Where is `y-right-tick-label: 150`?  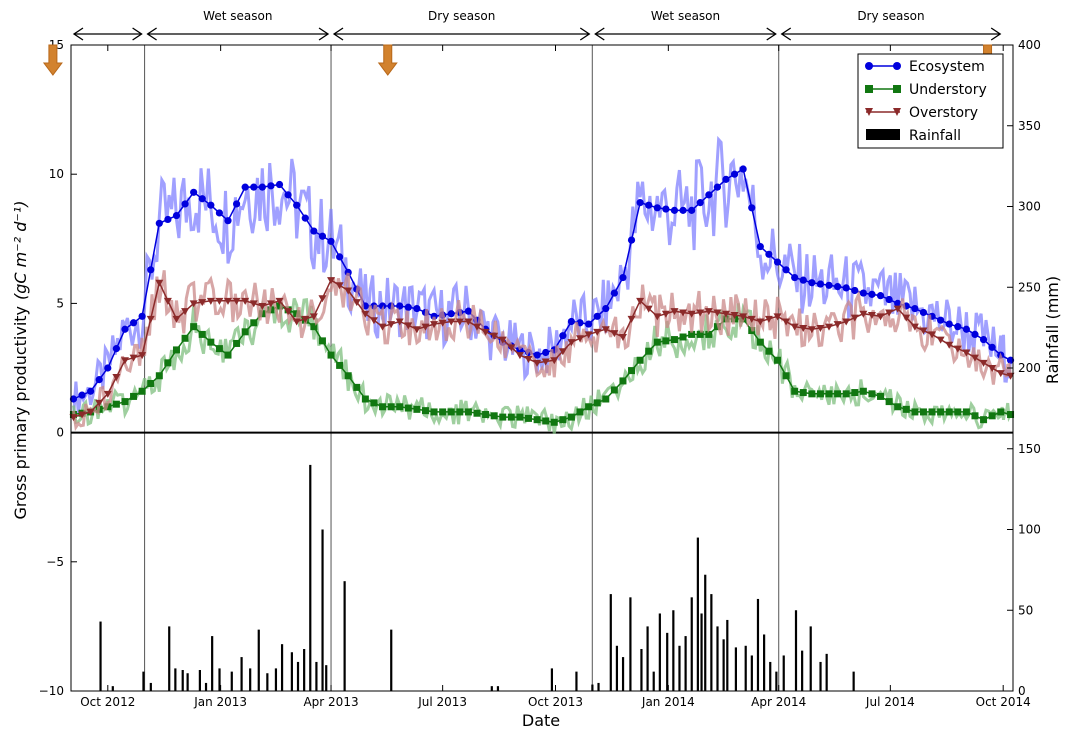
y-right-tick-label: 150 is located at coordinates (1029, 449).